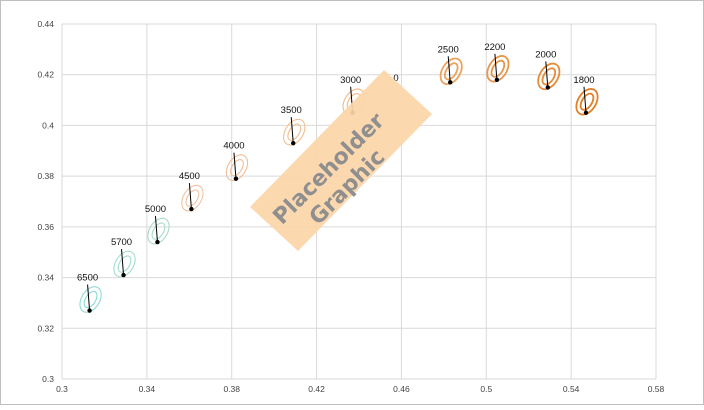 Image resolution: width=704 pixels, height=410 pixels. What do you see at coordinates (45, 278) in the screenshot?
I see `y-tick-label: 0.34` at bounding box center [45, 278].